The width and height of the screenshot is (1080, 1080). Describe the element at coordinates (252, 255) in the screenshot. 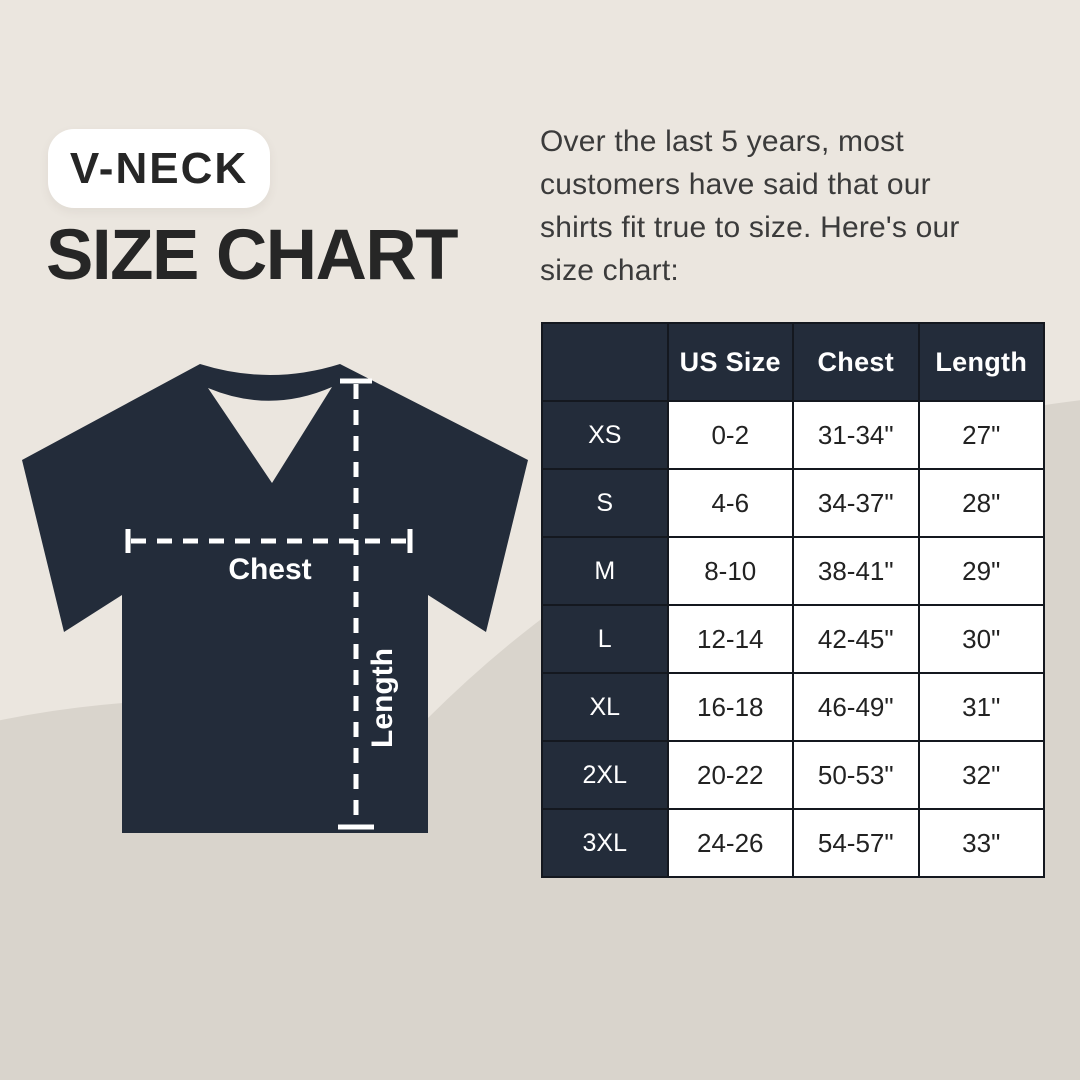

I see `page-title: SIZE CHART` at that location.